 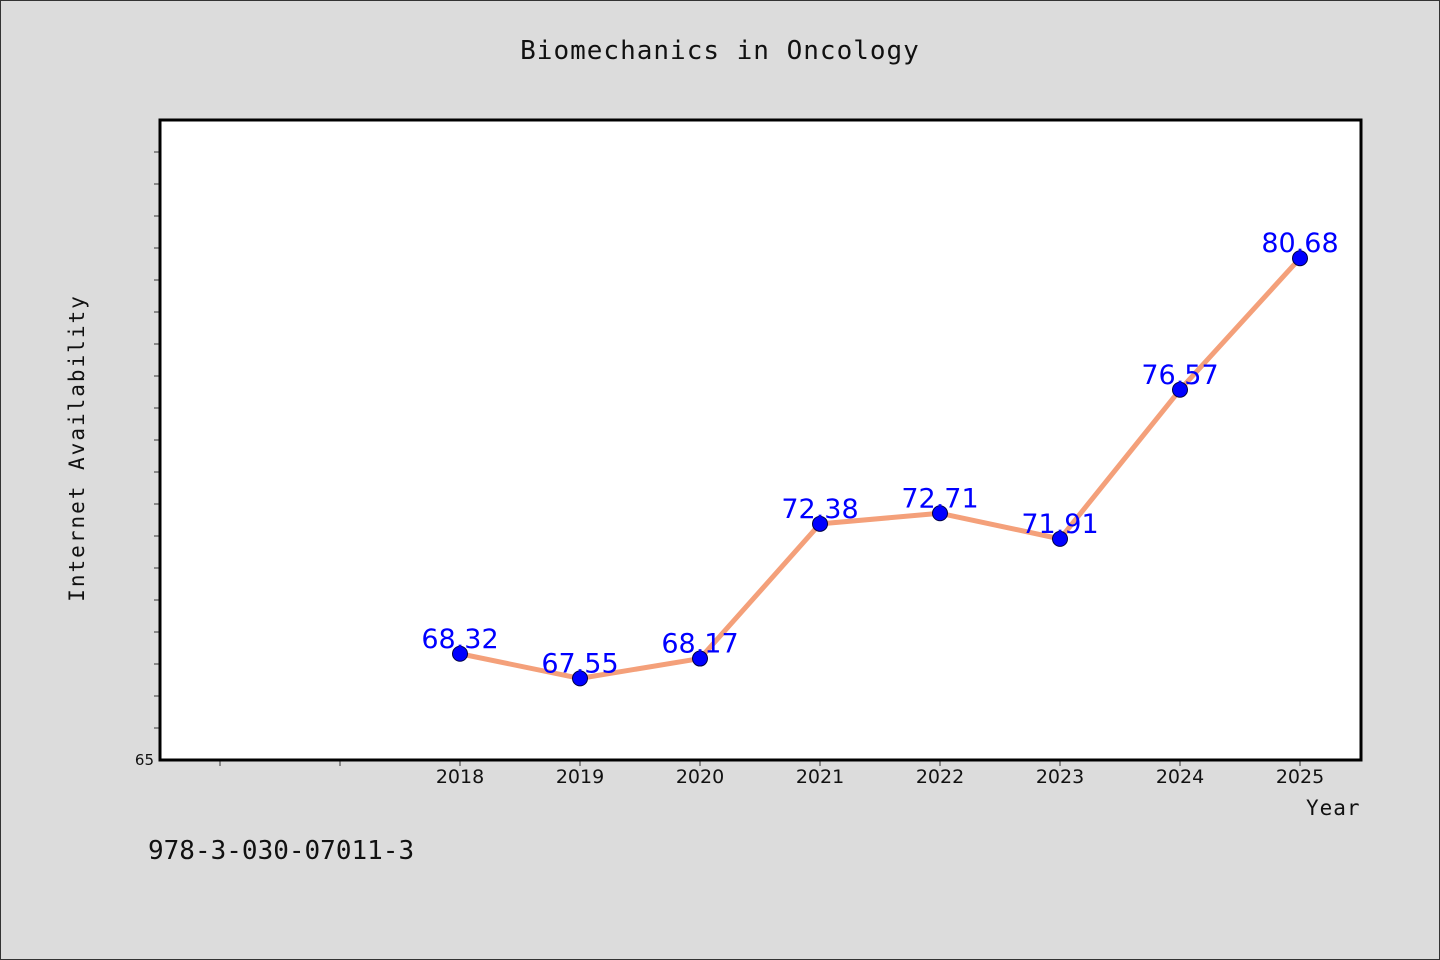 I want to click on chart-title: Biomechanics in Oncology, so click(x=720, y=51).